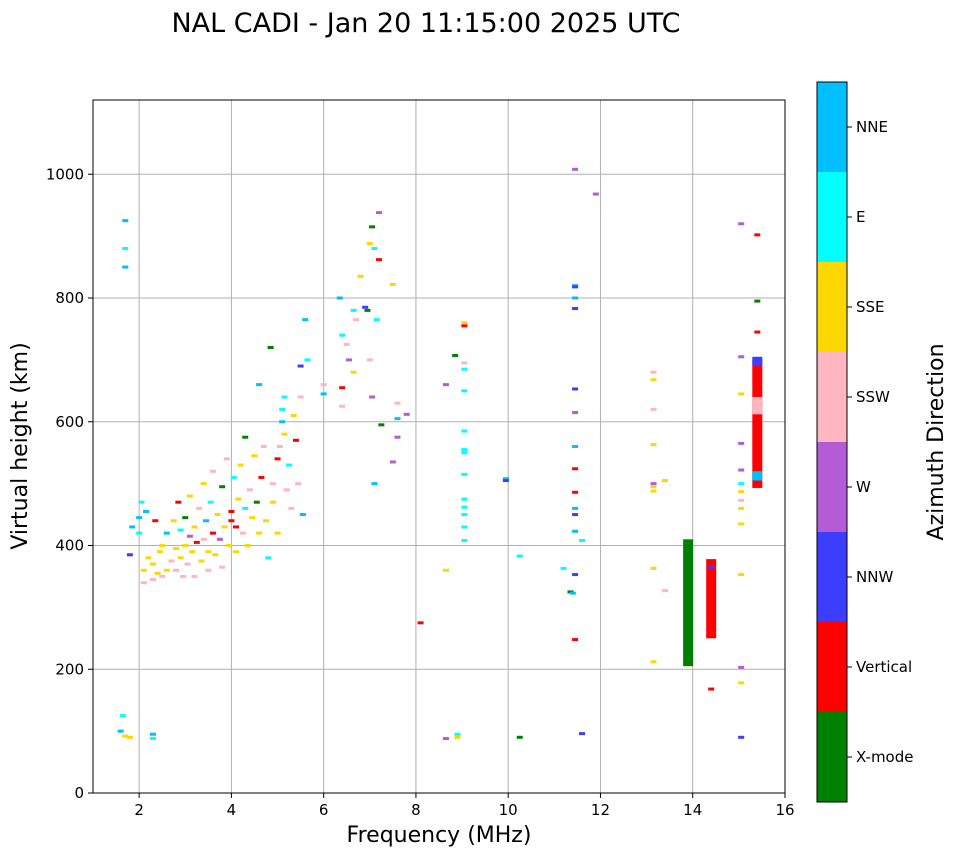 The width and height of the screenshot is (958, 857). I want to click on x-tick-label: 10, so click(508, 810).